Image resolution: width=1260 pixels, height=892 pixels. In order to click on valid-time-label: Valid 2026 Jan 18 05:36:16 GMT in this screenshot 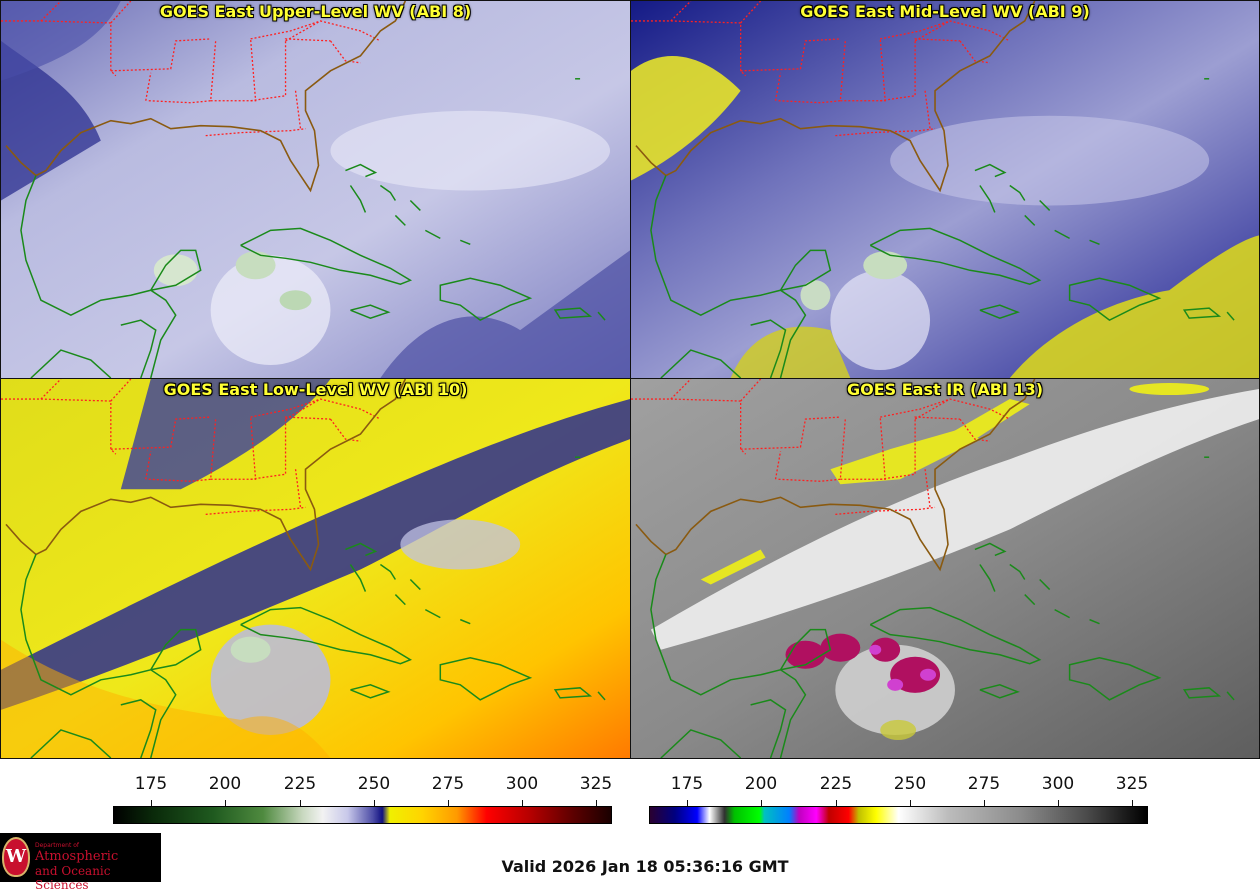, I will do `click(645, 866)`.